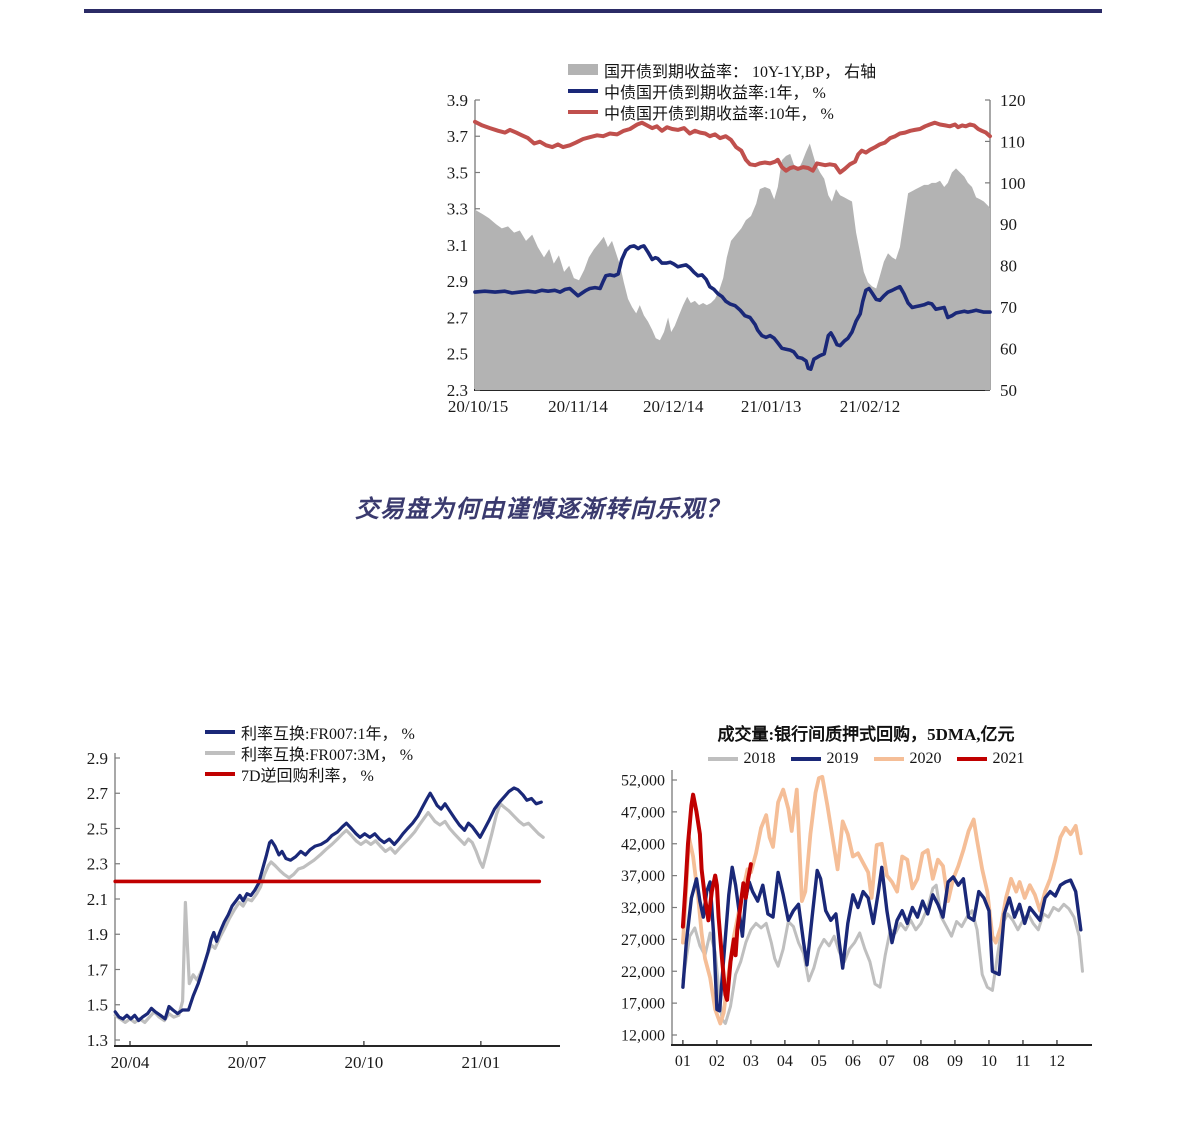 The height and width of the screenshot is (1136, 1191). I want to click on svg-text: 21/02/12, so click(870, 406).